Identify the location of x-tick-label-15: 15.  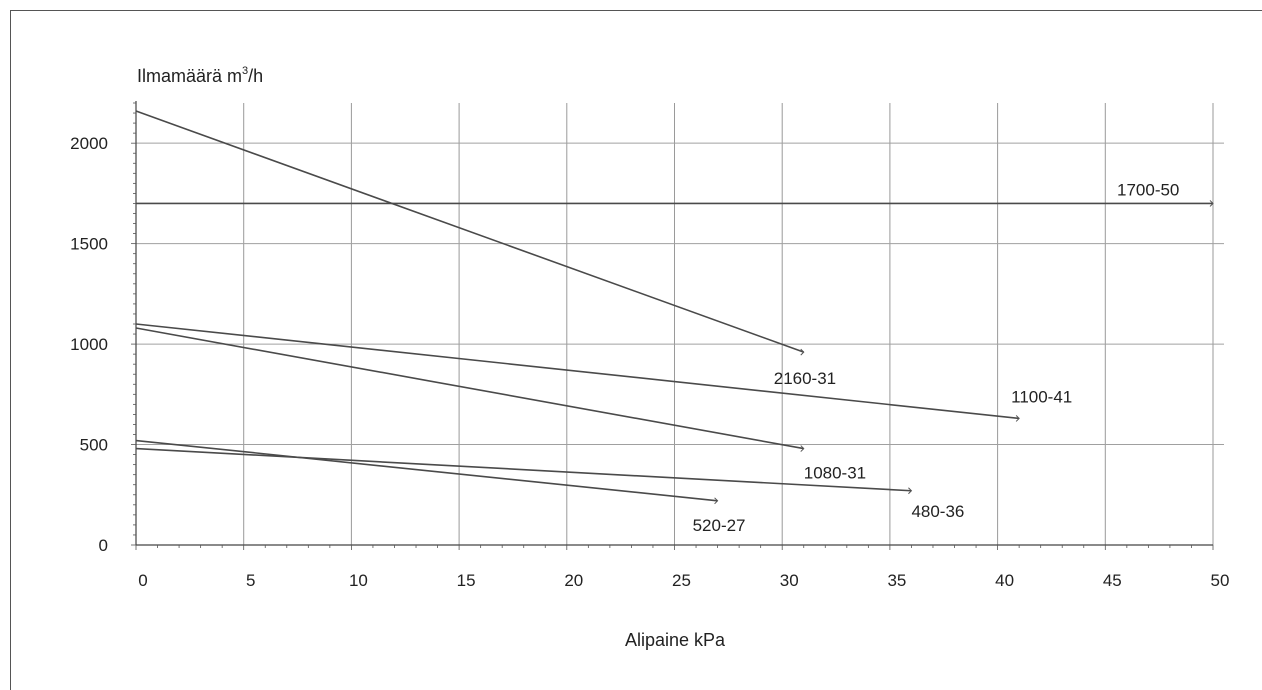
(466, 580).